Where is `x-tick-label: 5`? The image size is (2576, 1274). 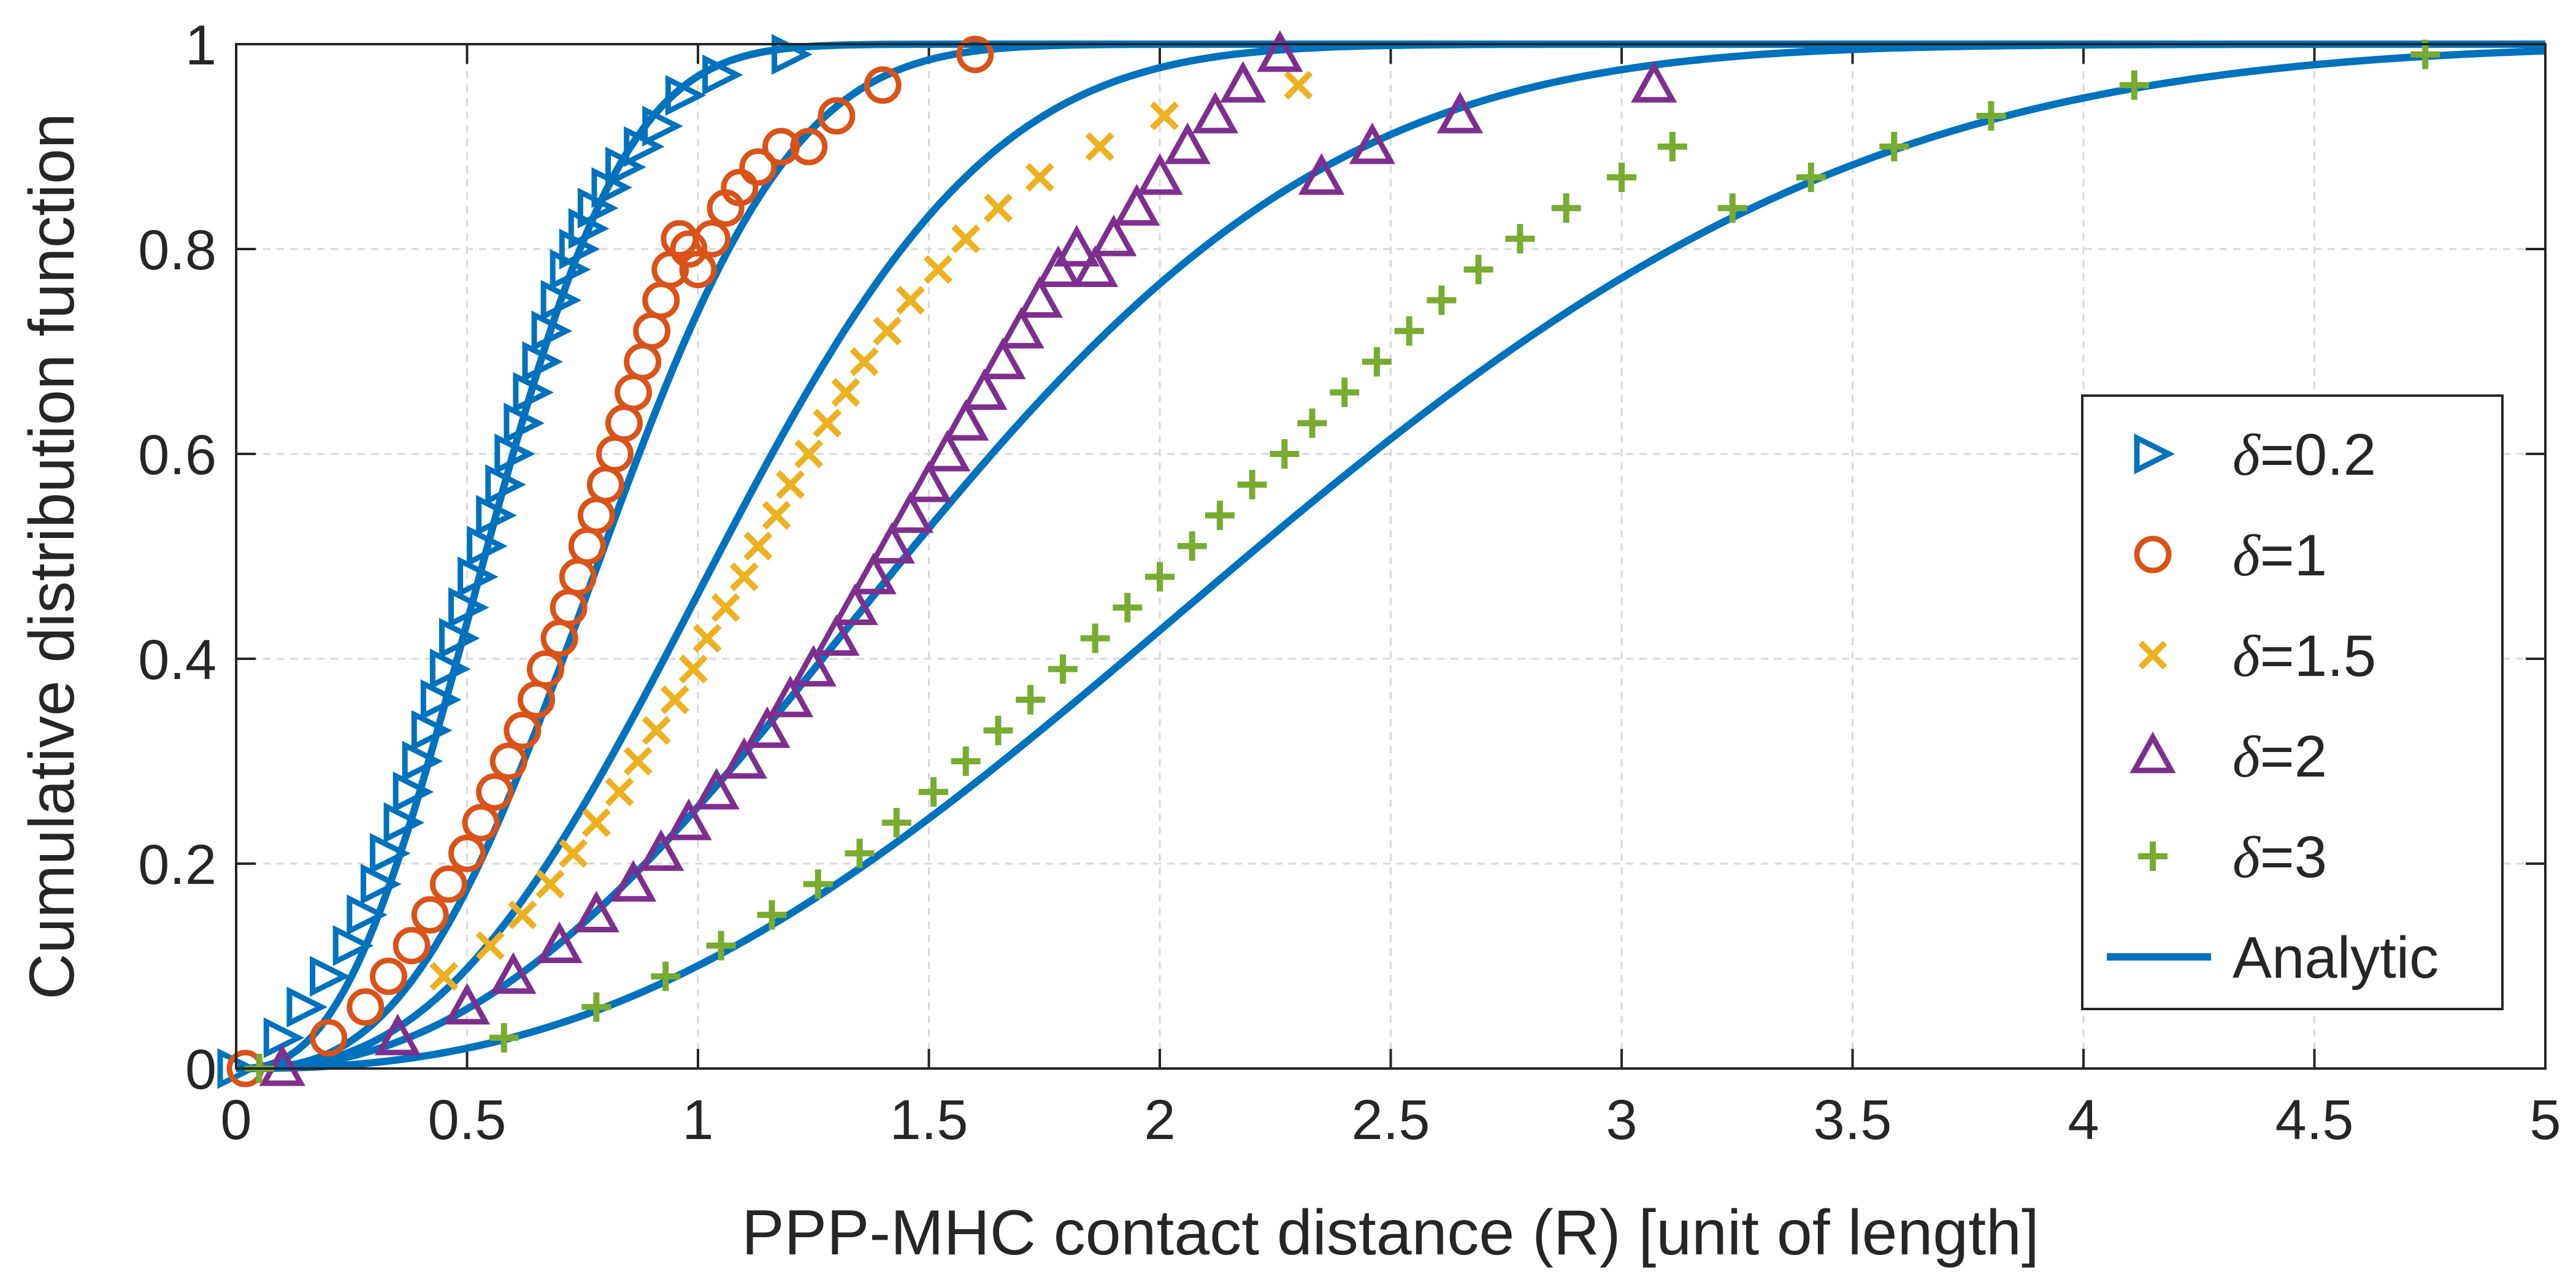 x-tick-label: 5 is located at coordinates (2545, 1120).